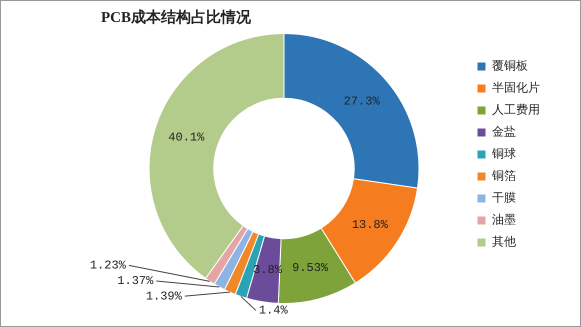 The height and width of the screenshot is (327, 581). What do you see at coordinates (516, 109) in the screenshot?
I see `legend-label: 人工费用` at bounding box center [516, 109].